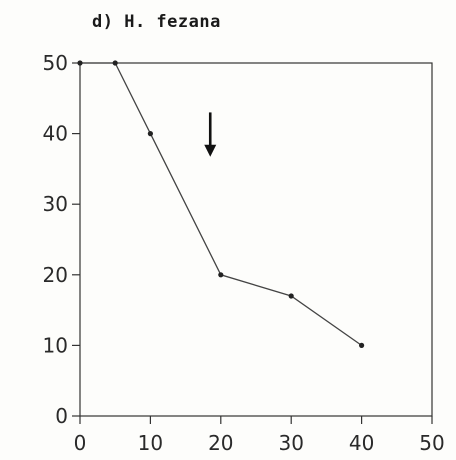  What do you see at coordinates (55, 63) in the screenshot?
I see `y-tick-label-50: 50` at bounding box center [55, 63].